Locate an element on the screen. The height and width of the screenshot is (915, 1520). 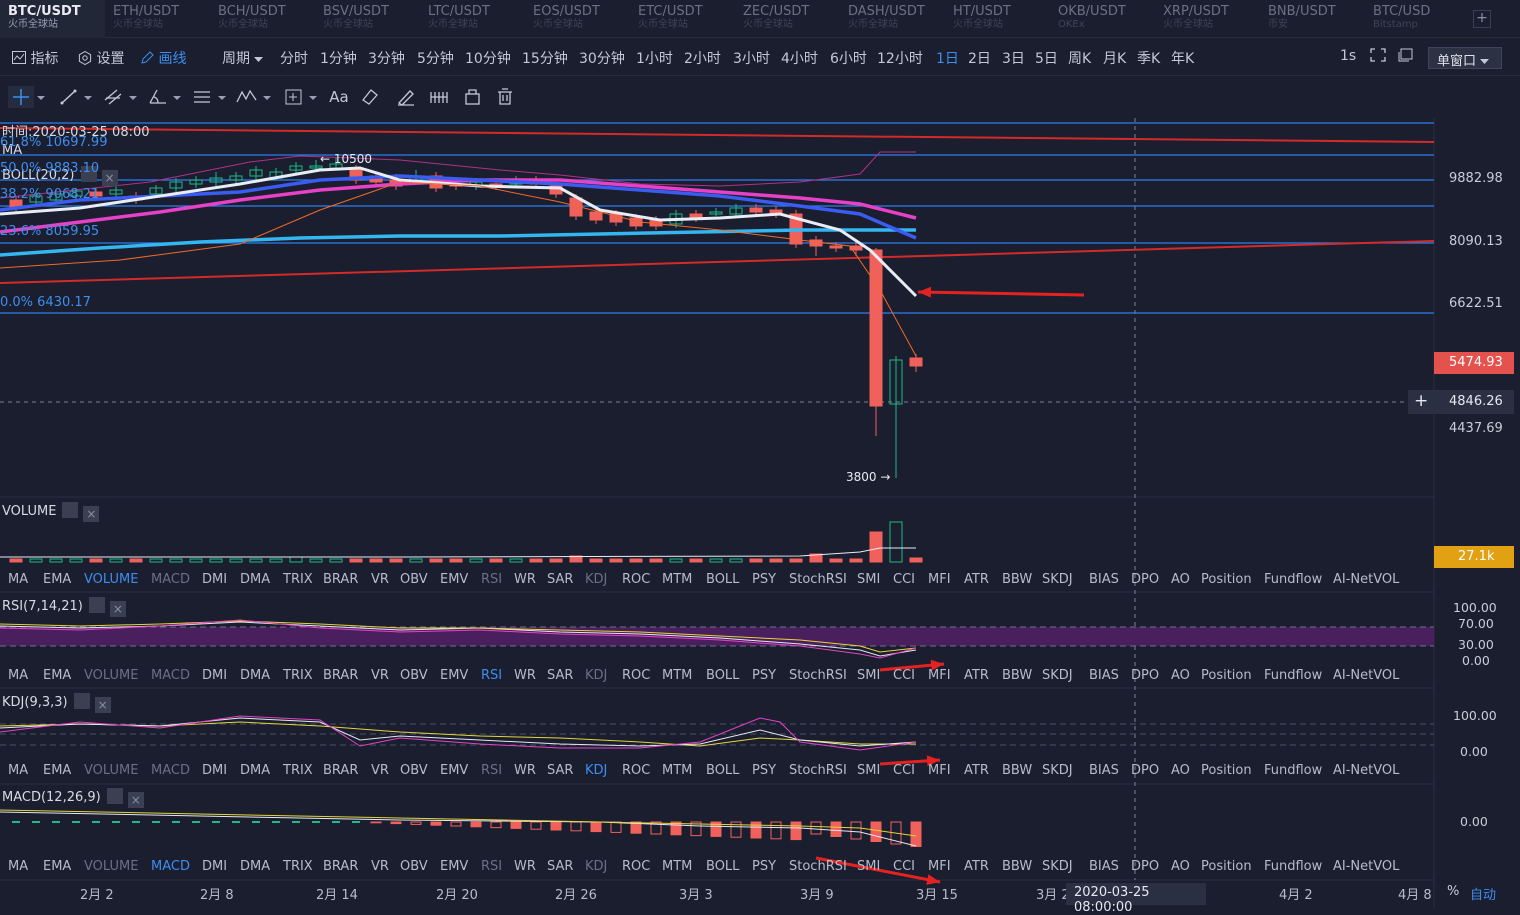
trend-line-tool-icon is located at coordinates (69, 97).